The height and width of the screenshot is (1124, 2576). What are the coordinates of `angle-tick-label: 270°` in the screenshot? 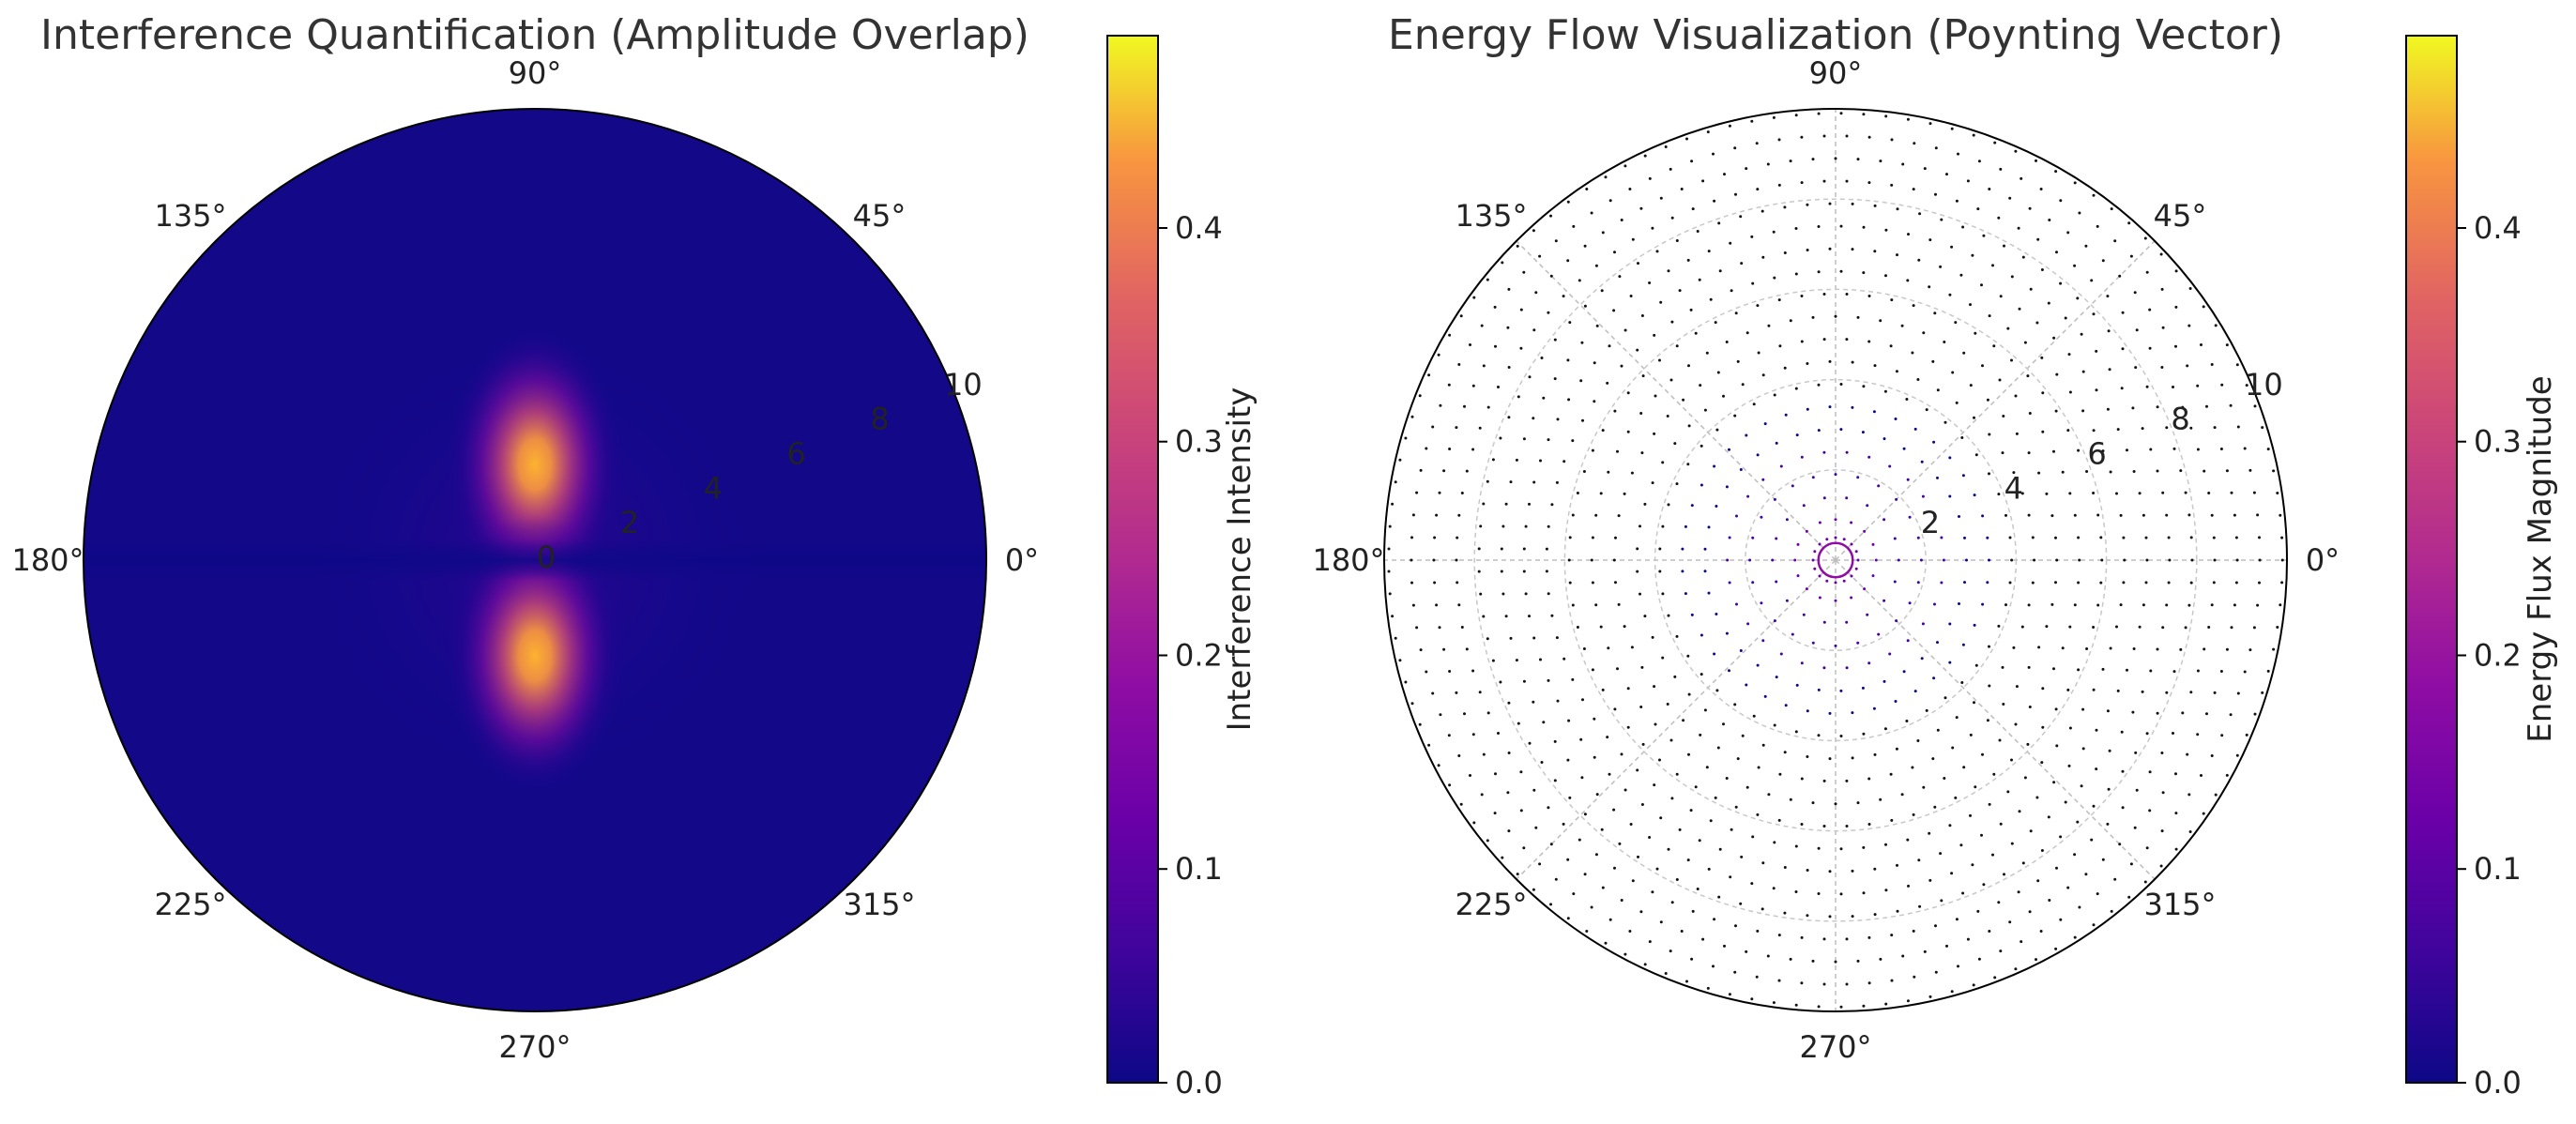 It's located at (534, 1047).